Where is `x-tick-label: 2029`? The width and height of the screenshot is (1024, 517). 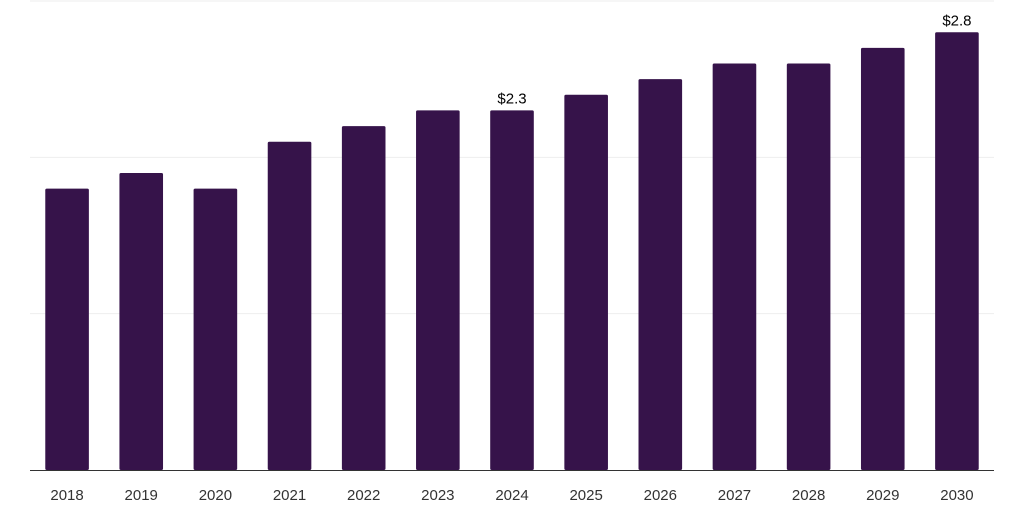
x-tick-label: 2029 is located at coordinates (882, 495).